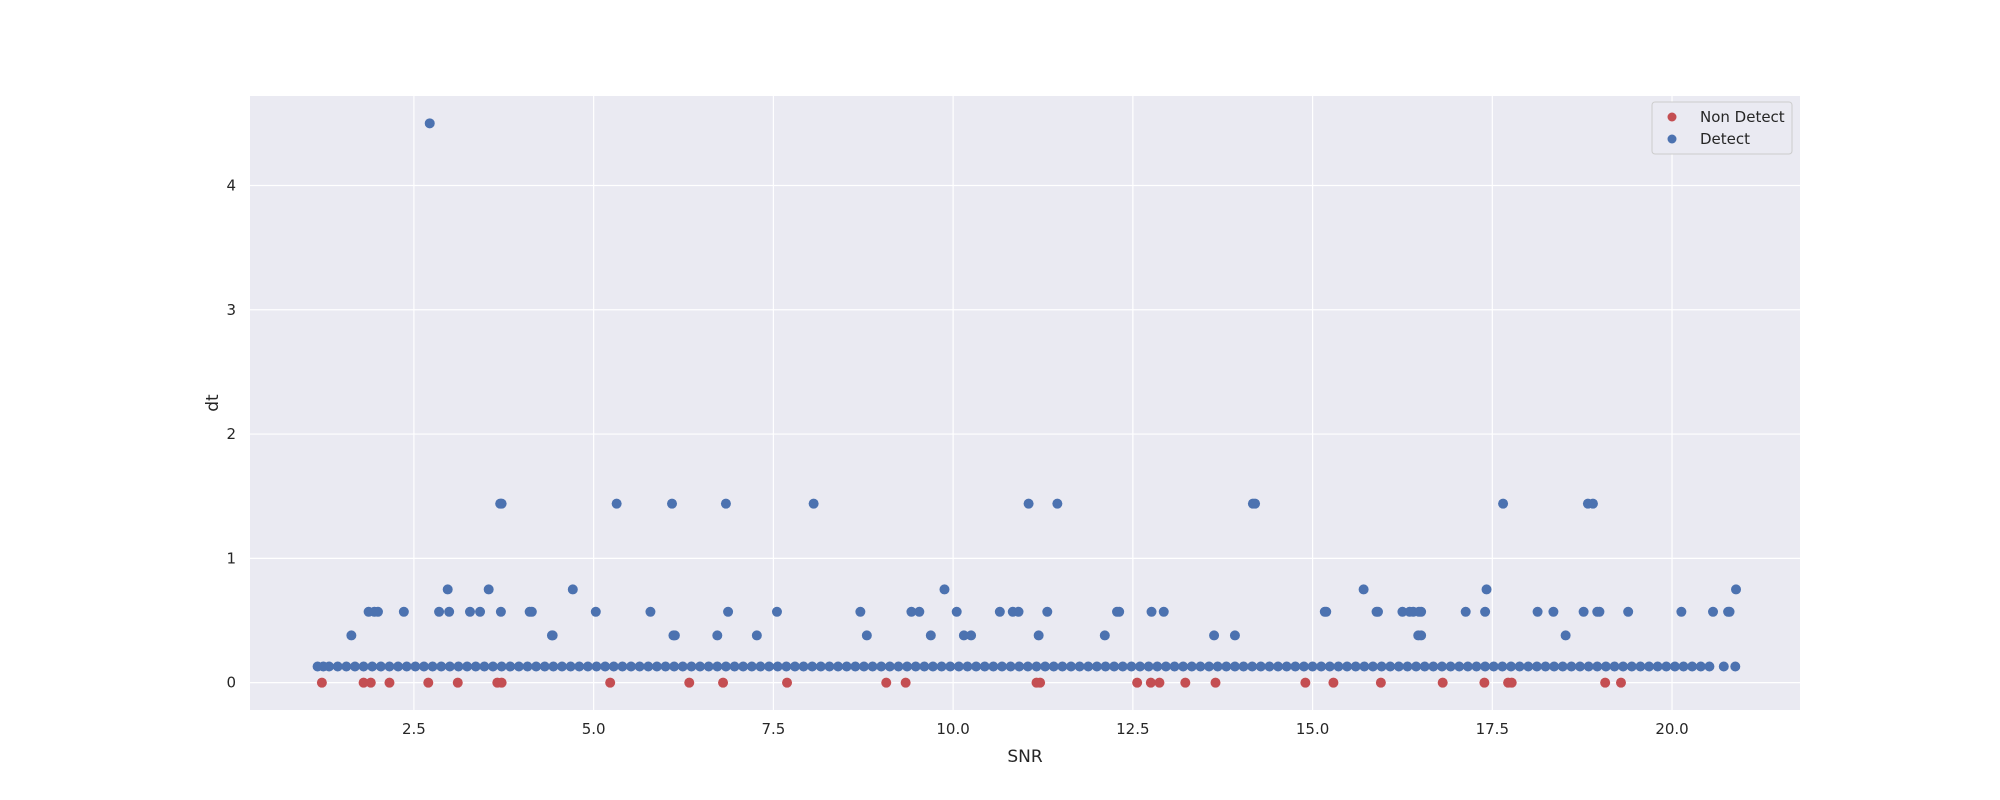 This screenshot has height=800, width=2000. What do you see at coordinates (773, 729) in the screenshot?
I see `x-tick-label: 7.5` at bounding box center [773, 729].